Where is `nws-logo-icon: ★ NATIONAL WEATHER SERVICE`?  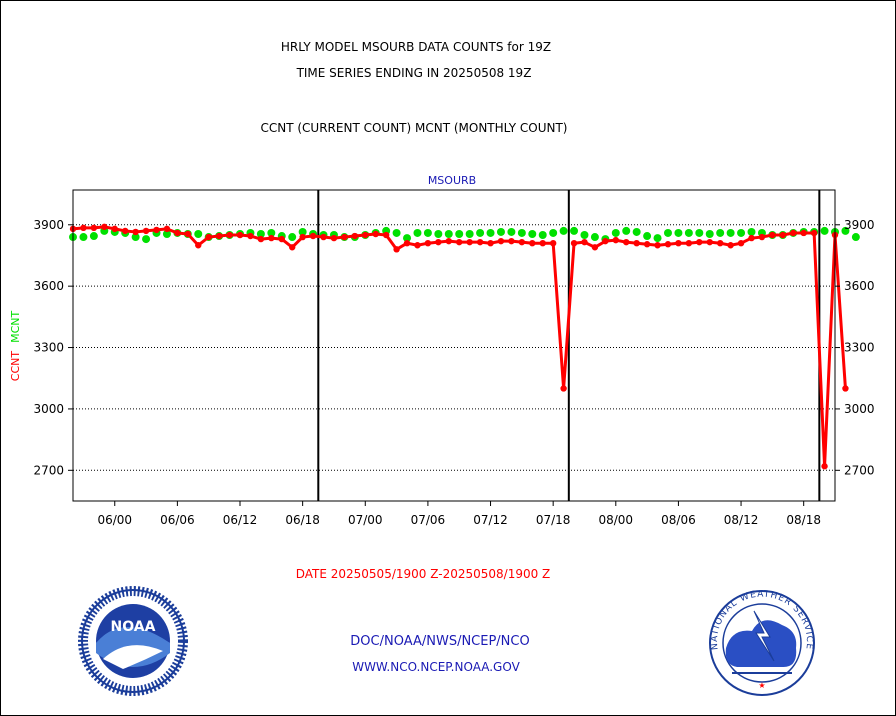 nws-logo-icon: ★ NATIONAL WEATHER SERVICE is located at coordinates (762, 642).